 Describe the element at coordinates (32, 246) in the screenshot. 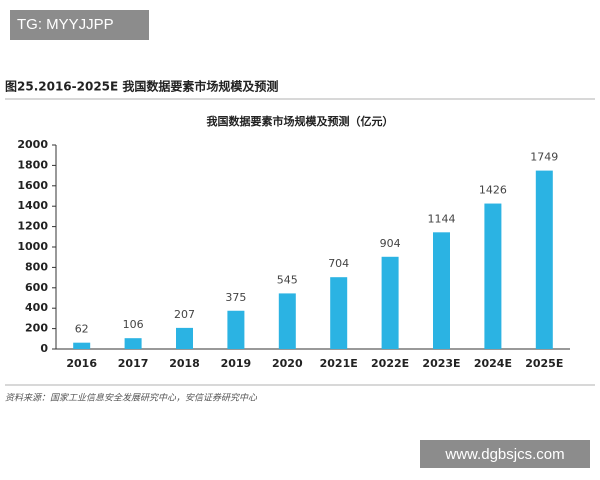

I see `y-tick-label: 1000` at that location.